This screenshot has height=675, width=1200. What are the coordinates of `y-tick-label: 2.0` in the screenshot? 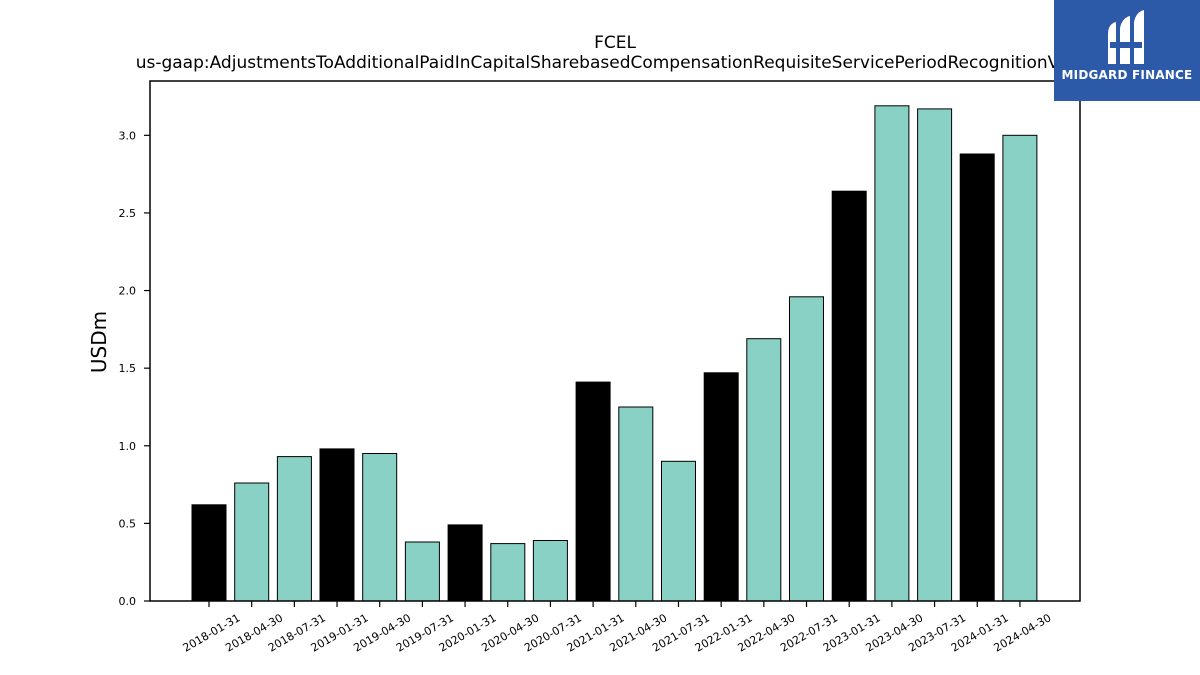 It's located at (128, 291).